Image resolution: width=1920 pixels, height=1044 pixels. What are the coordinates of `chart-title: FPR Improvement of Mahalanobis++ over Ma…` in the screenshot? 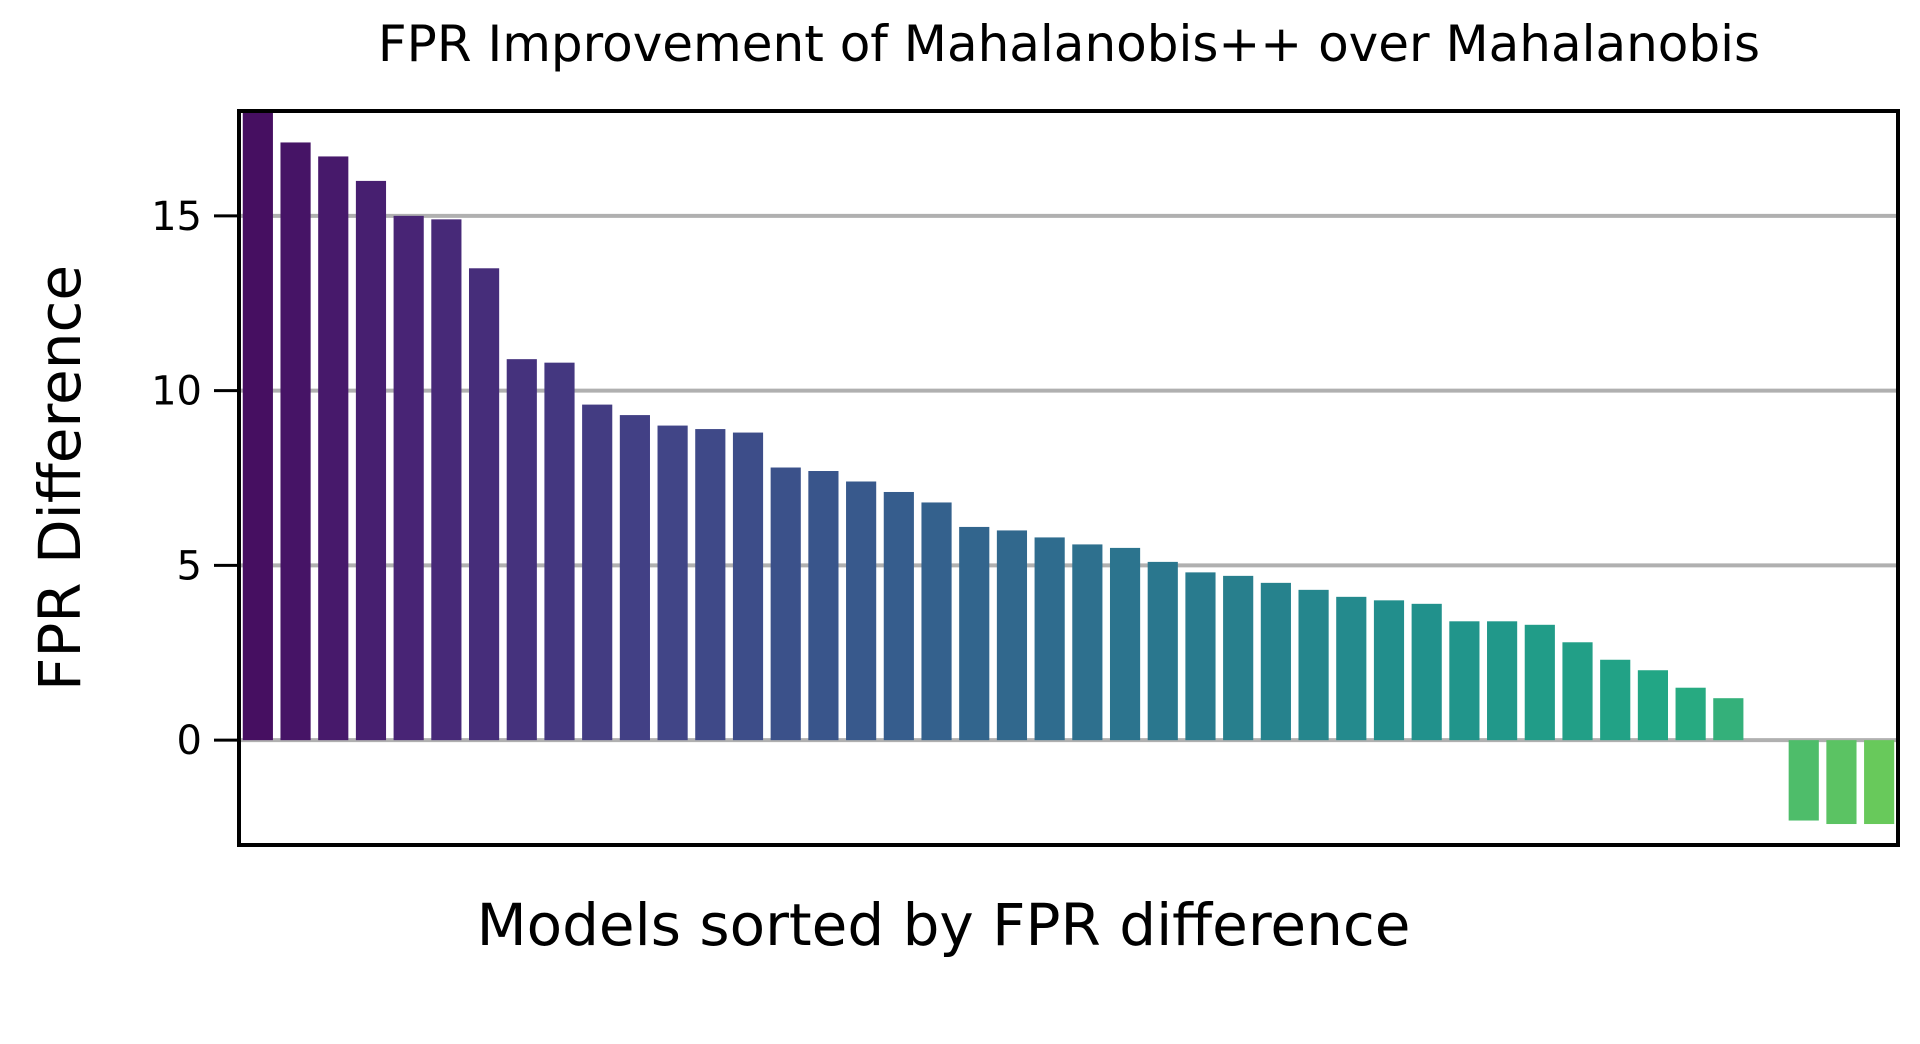 It's located at (1069, 44).